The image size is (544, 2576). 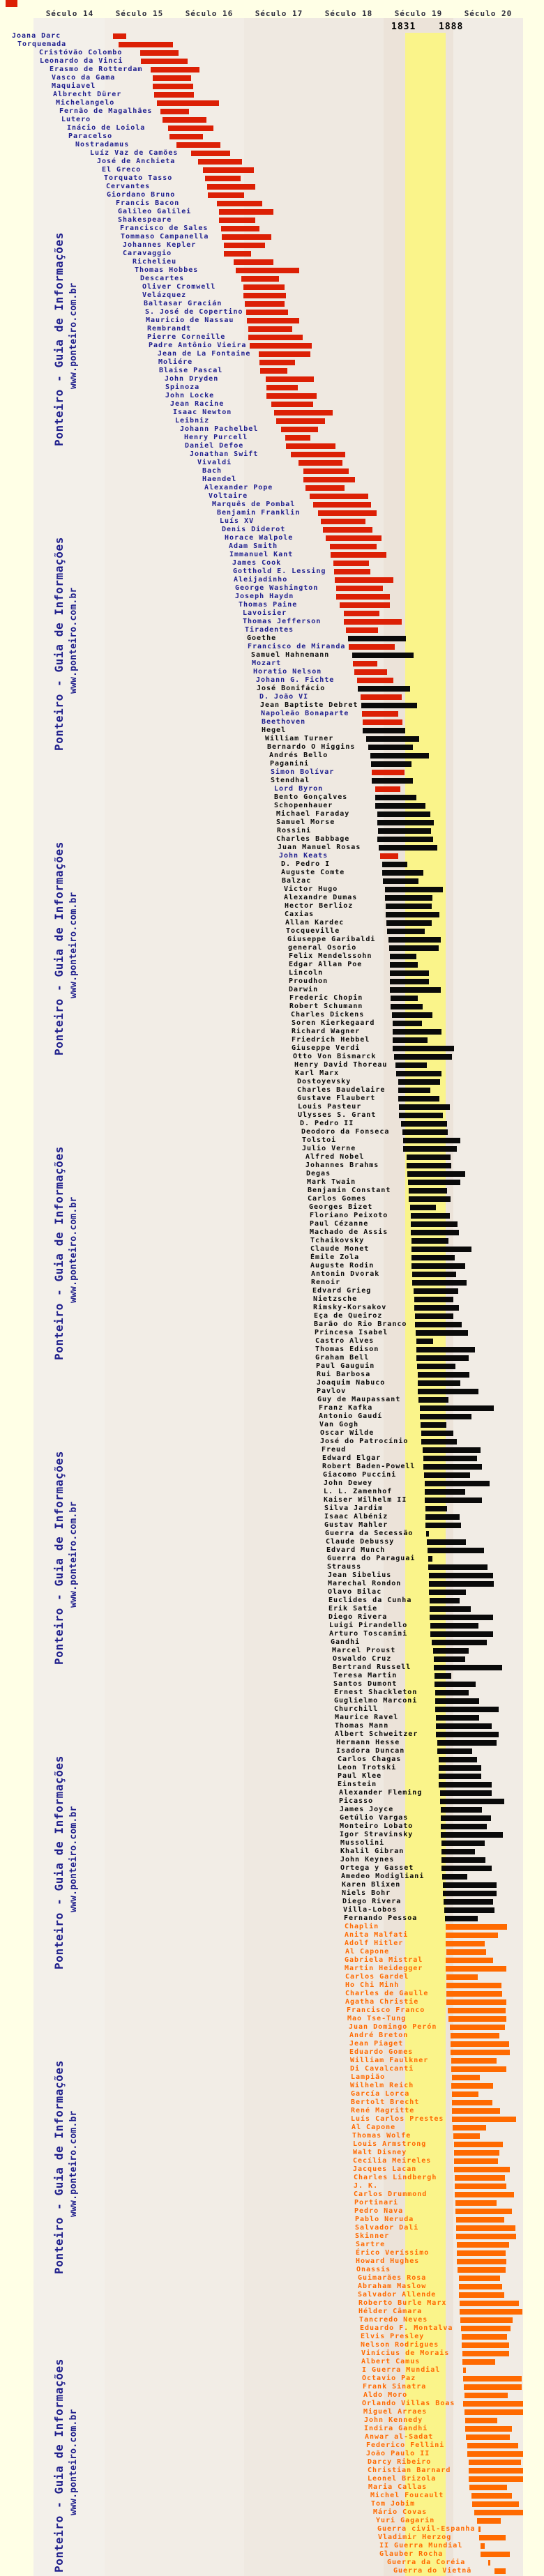 What do you see at coordinates (342, 1266) in the screenshot?
I see `person-label: Auguste Rodin` at bounding box center [342, 1266].